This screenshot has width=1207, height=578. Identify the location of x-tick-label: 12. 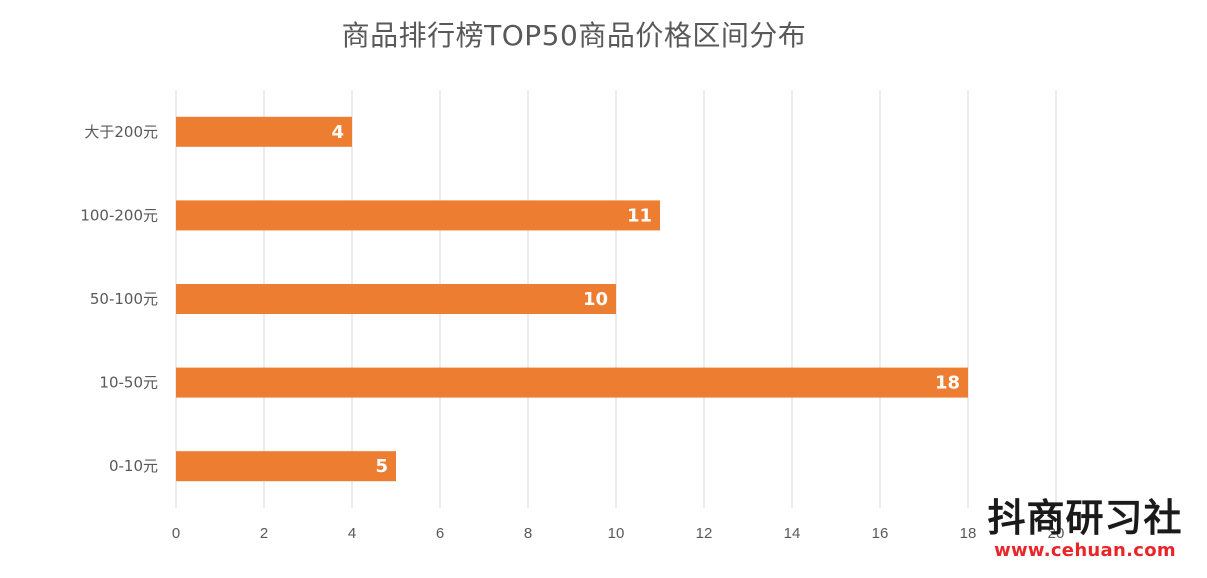
(704, 533).